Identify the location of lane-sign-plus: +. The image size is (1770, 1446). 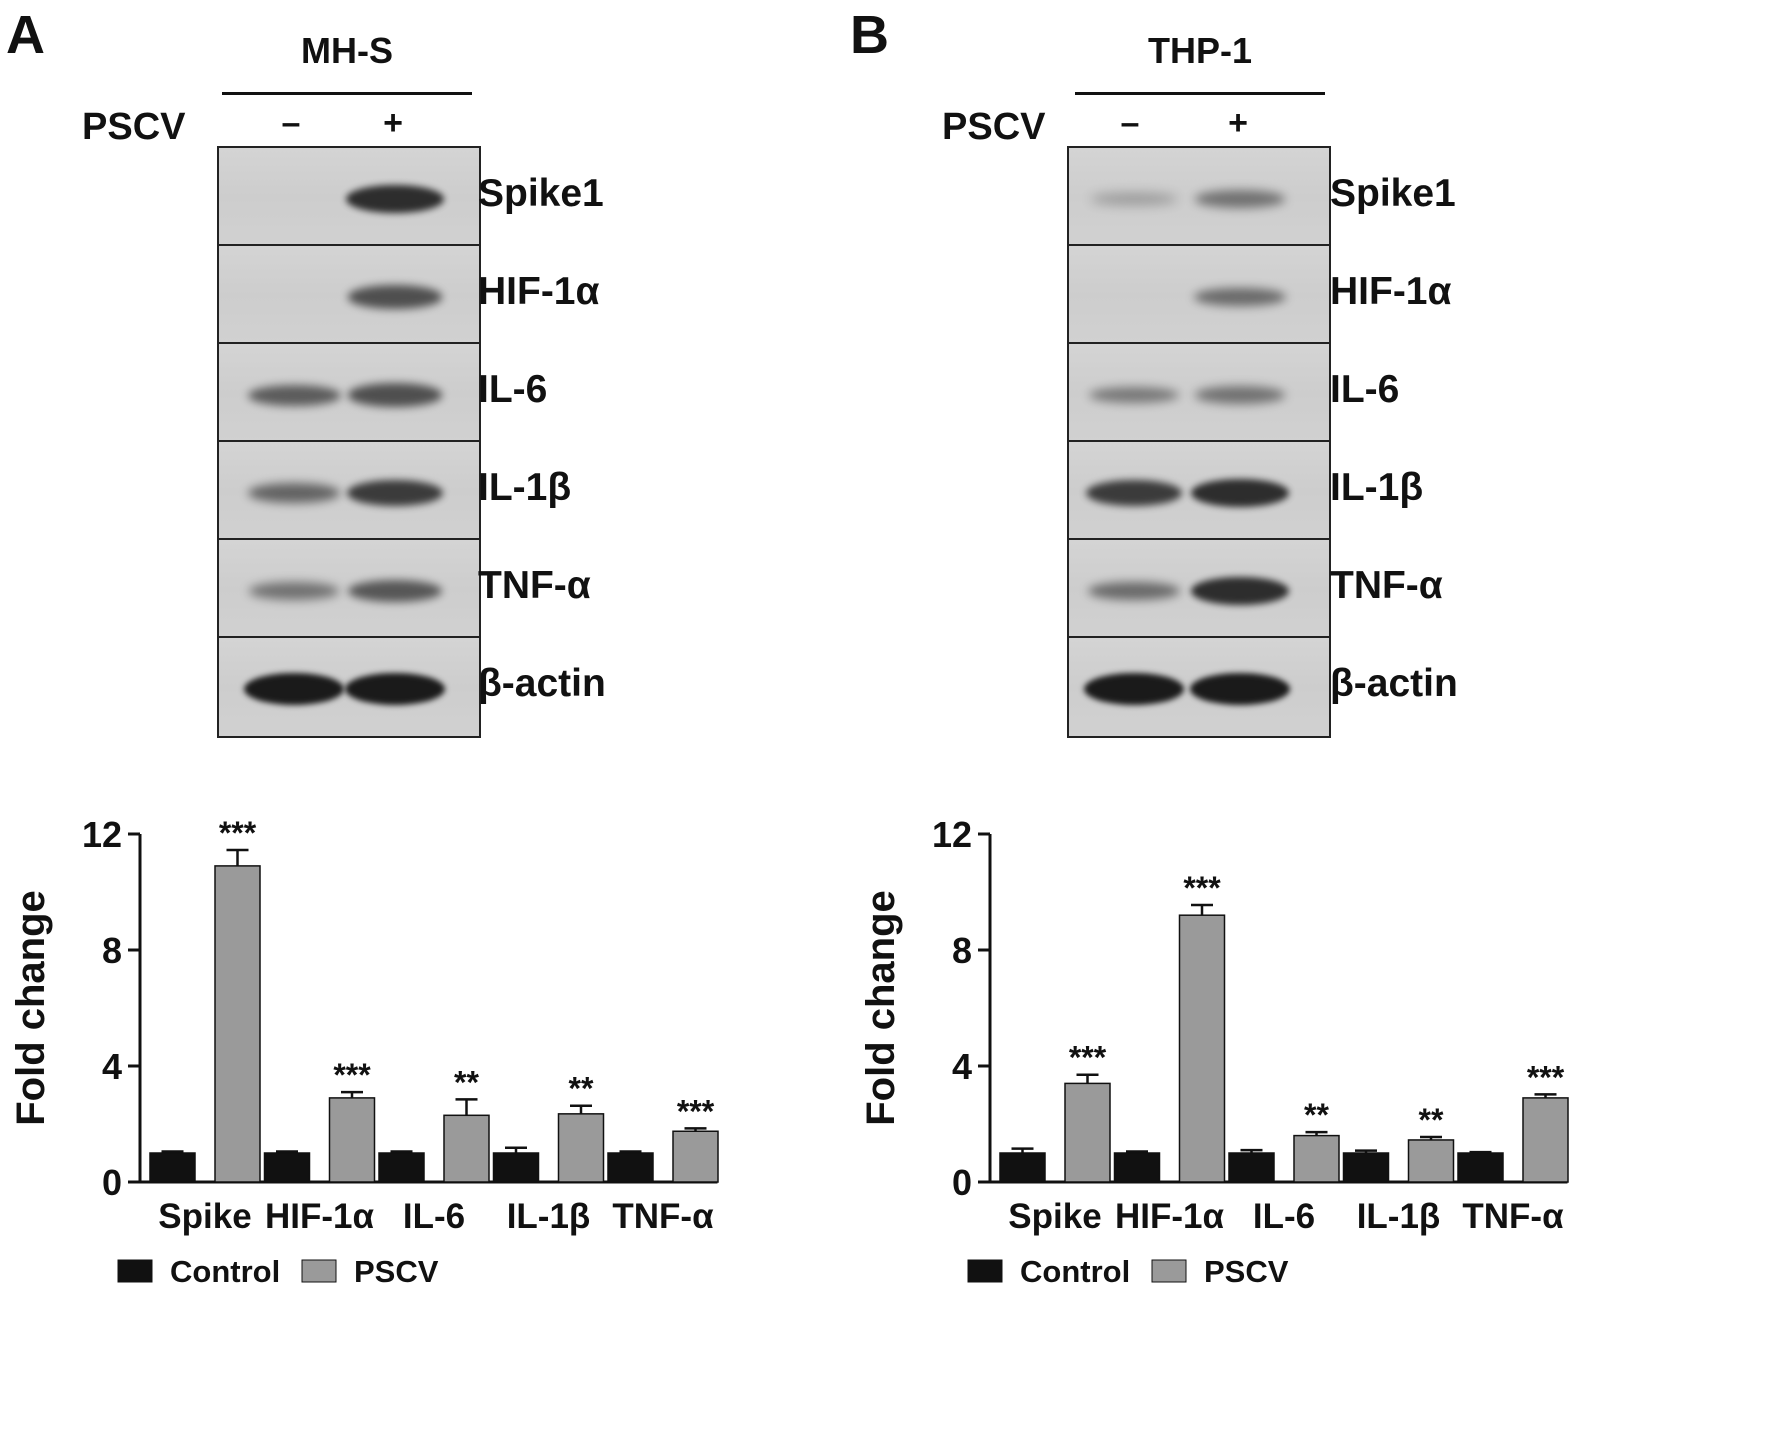
(1238, 123).